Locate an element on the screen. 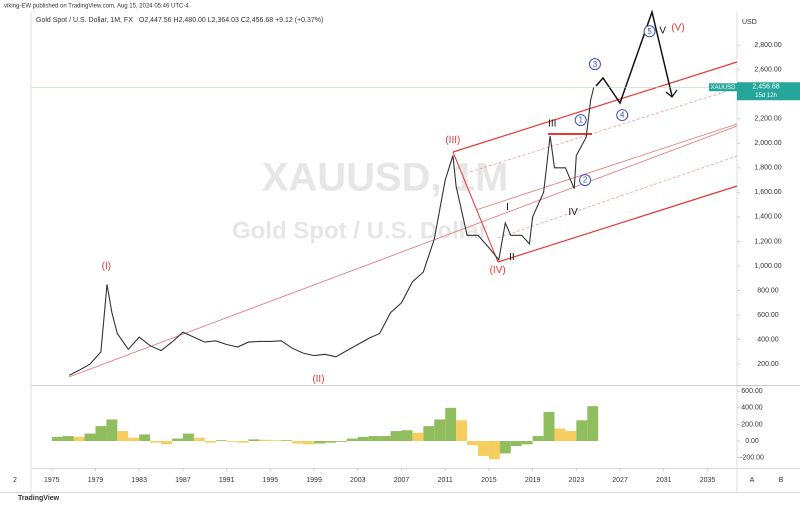 Image resolution: width=800 pixels, height=506 pixels. control: 2 is located at coordinates (15, 480).